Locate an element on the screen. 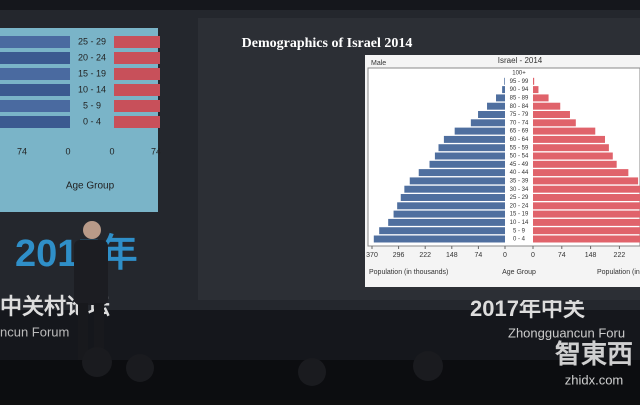 This screenshot has width=640, height=405. center-label: Age Group is located at coordinates (519, 272).